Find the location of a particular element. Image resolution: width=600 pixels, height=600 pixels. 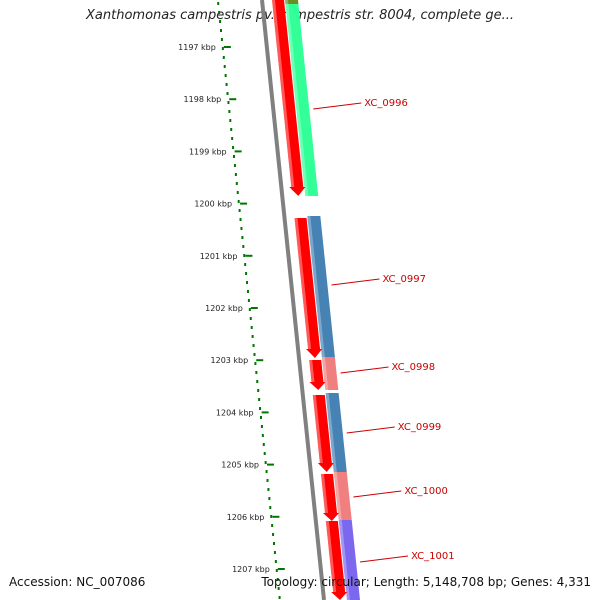

tick-label: 1206 kbp is located at coordinates (246, 517).